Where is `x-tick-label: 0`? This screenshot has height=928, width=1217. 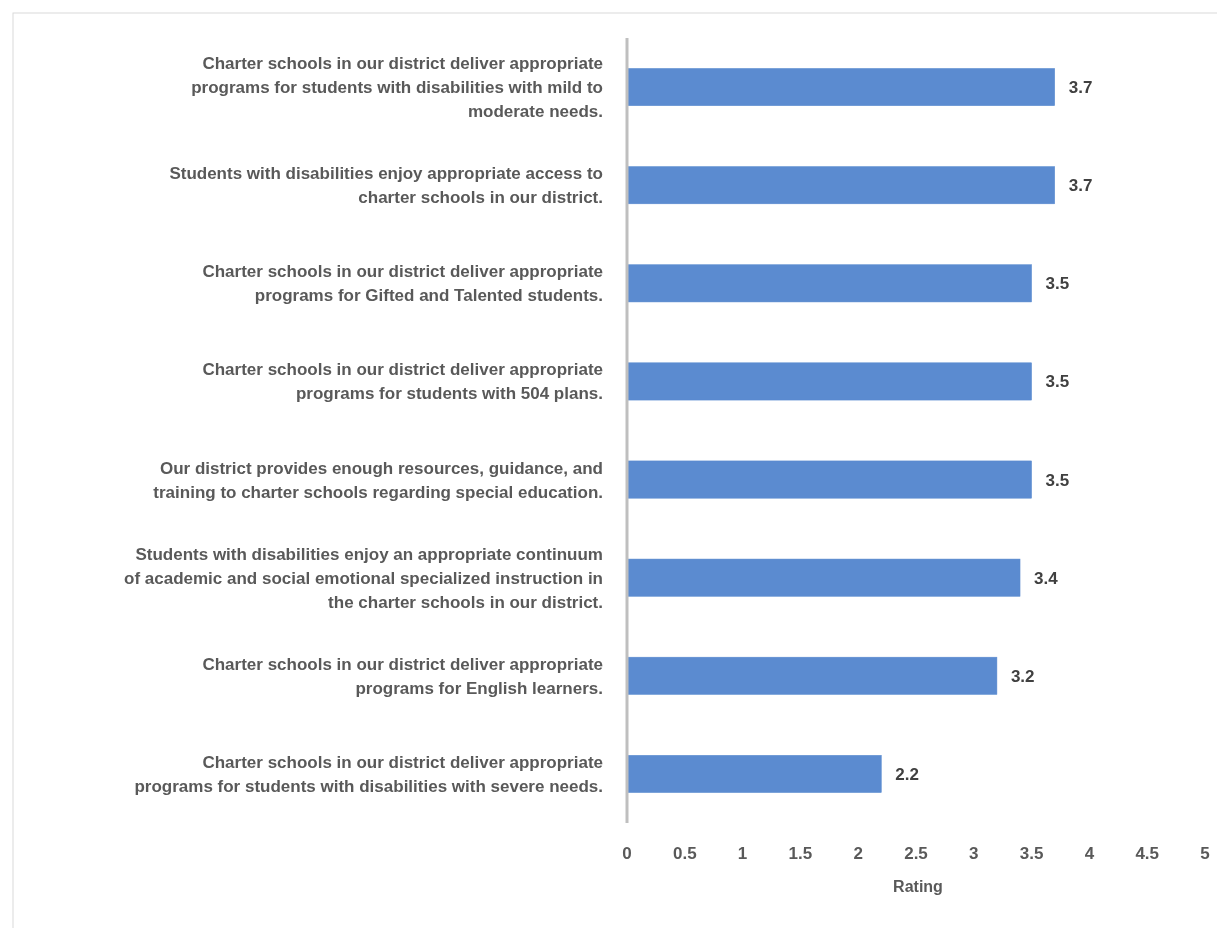 x-tick-label: 0 is located at coordinates (627, 853).